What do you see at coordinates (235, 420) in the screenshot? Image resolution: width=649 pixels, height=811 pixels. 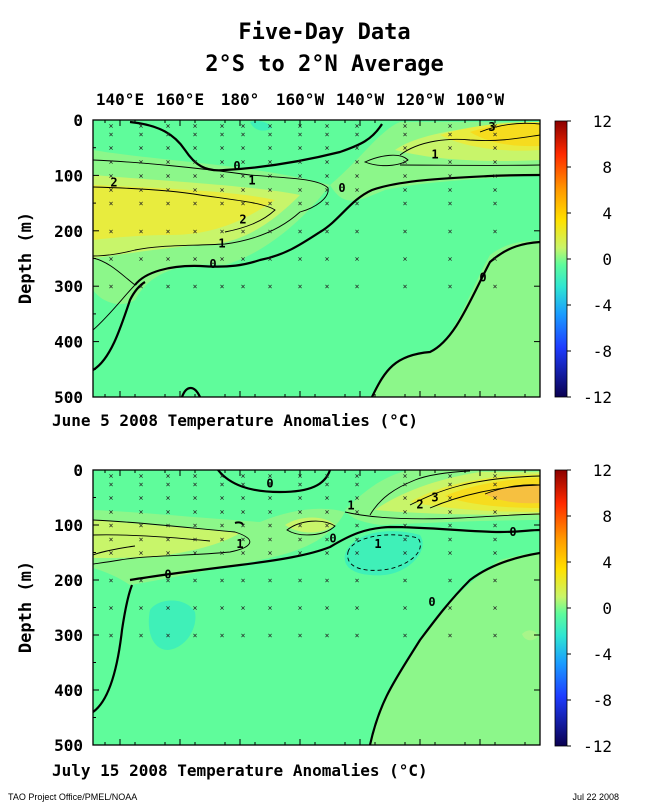 I see `panel-title: June 5 2008 Temperature Anomalies (°C)` at bounding box center [235, 420].